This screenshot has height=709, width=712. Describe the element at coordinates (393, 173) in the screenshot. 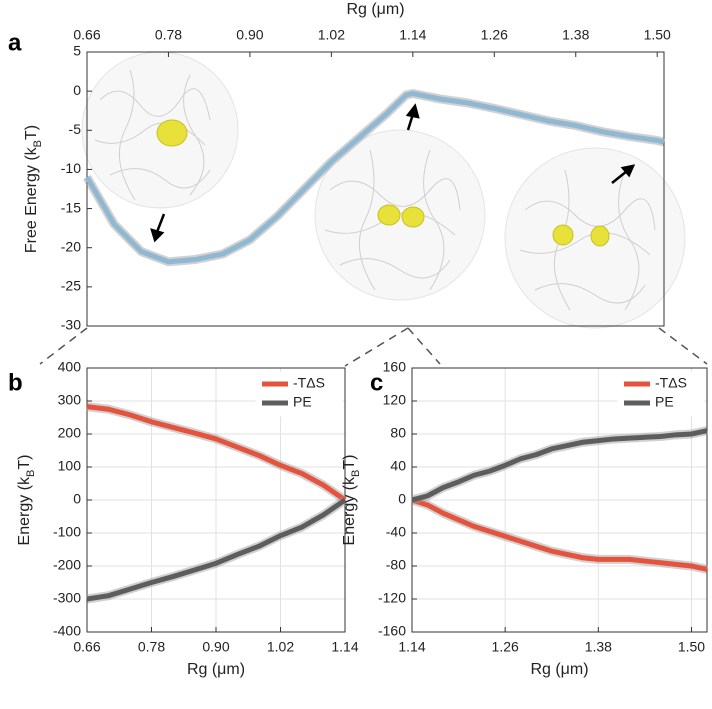

I see `arrows` at that location.